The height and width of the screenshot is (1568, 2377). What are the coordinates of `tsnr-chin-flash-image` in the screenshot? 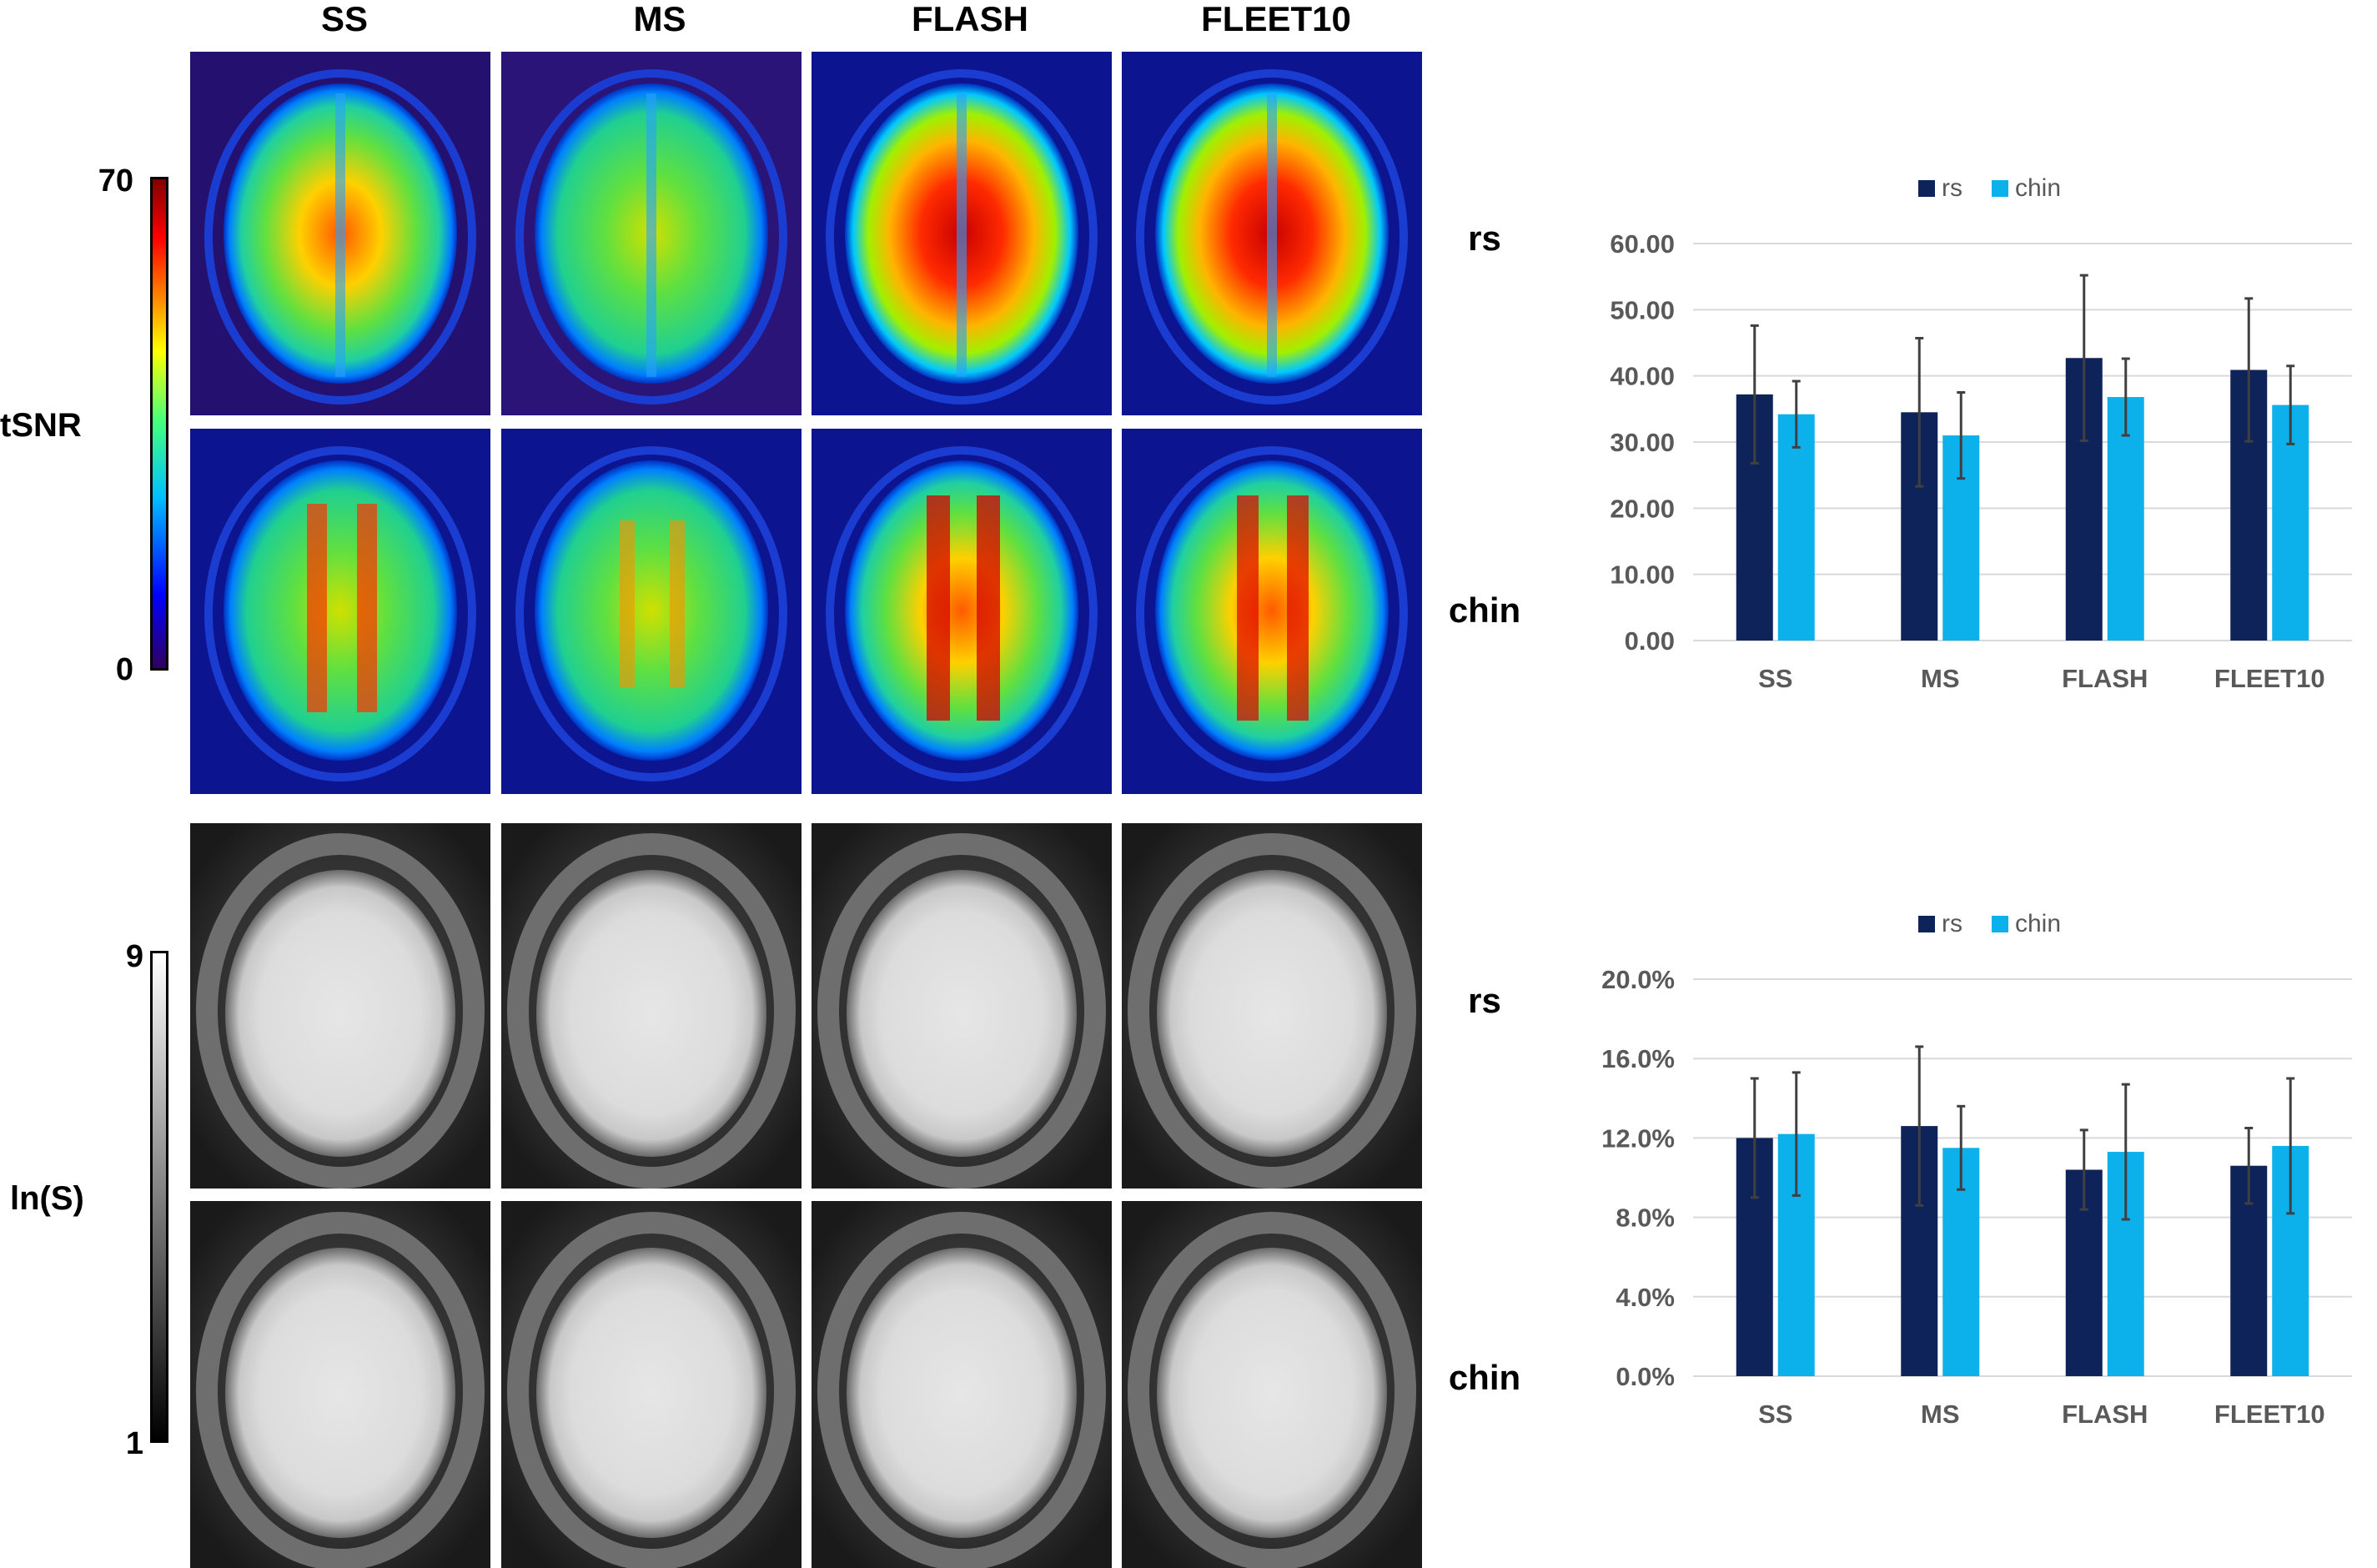 It's located at (962, 611).